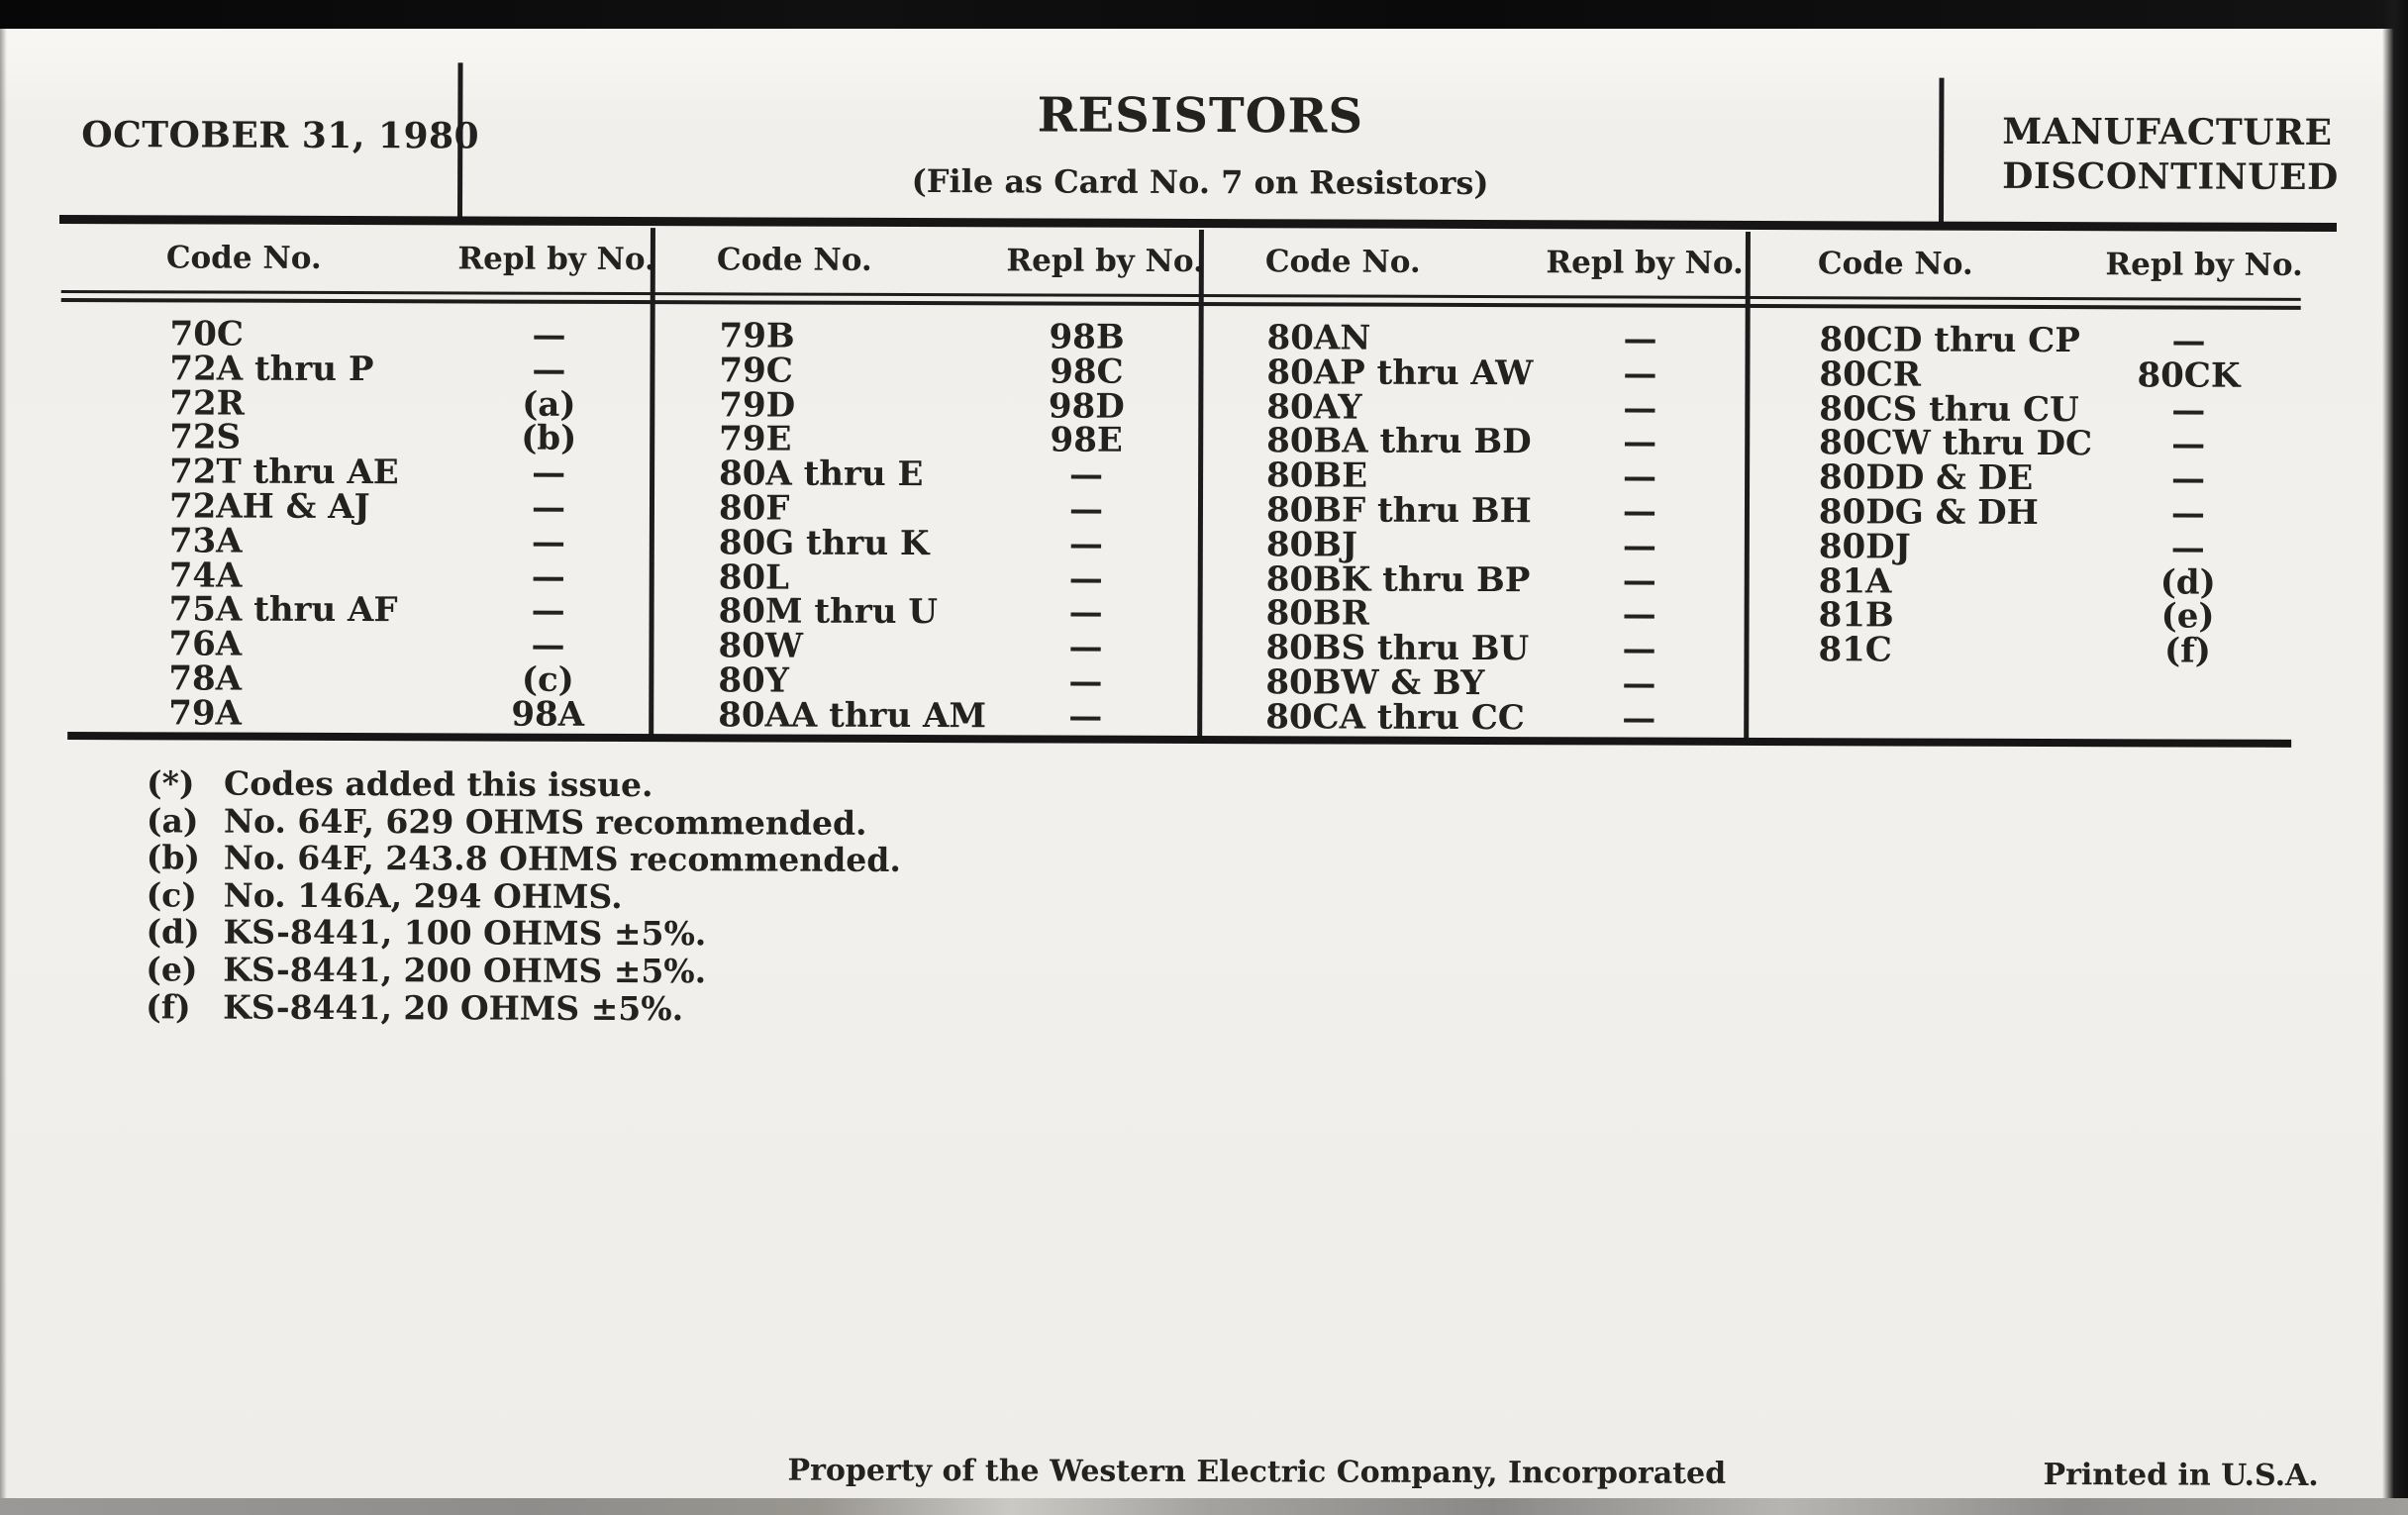 This screenshot has width=2408, height=1515. What do you see at coordinates (172, 970) in the screenshot?
I see `footnote-marker: (e)` at bounding box center [172, 970].